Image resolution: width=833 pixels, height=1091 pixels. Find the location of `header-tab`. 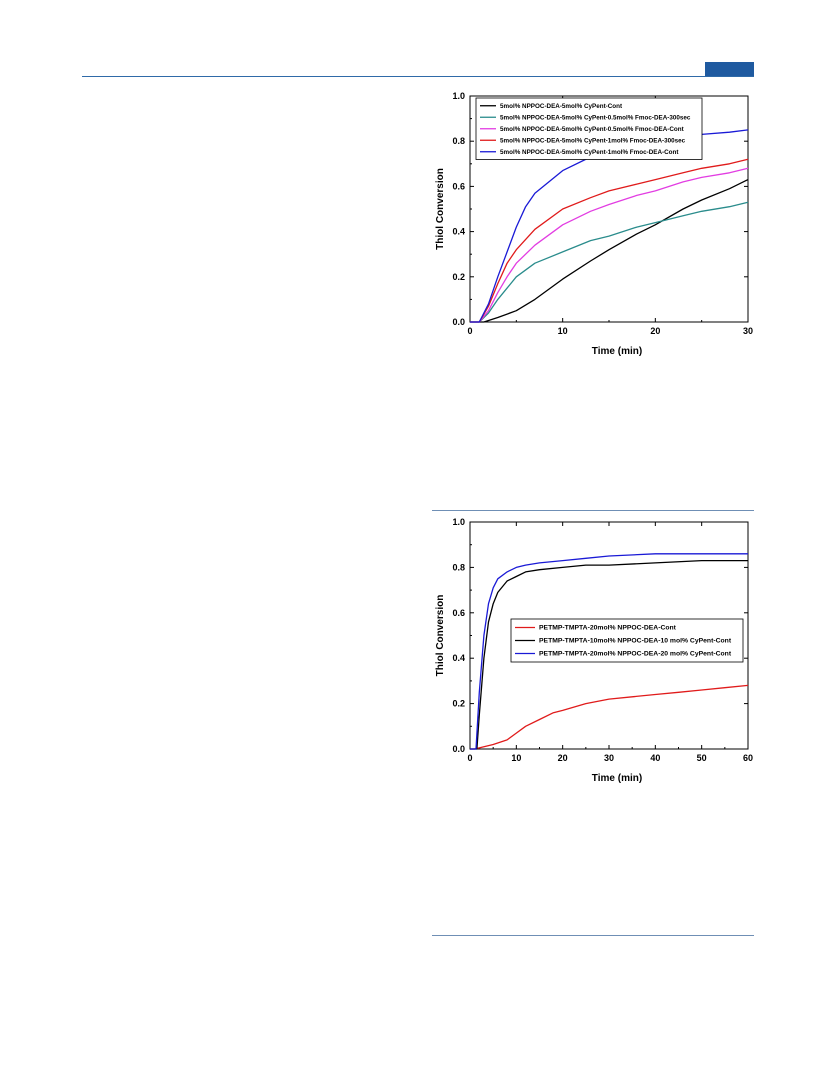

header-tab is located at coordinates (729, 69).